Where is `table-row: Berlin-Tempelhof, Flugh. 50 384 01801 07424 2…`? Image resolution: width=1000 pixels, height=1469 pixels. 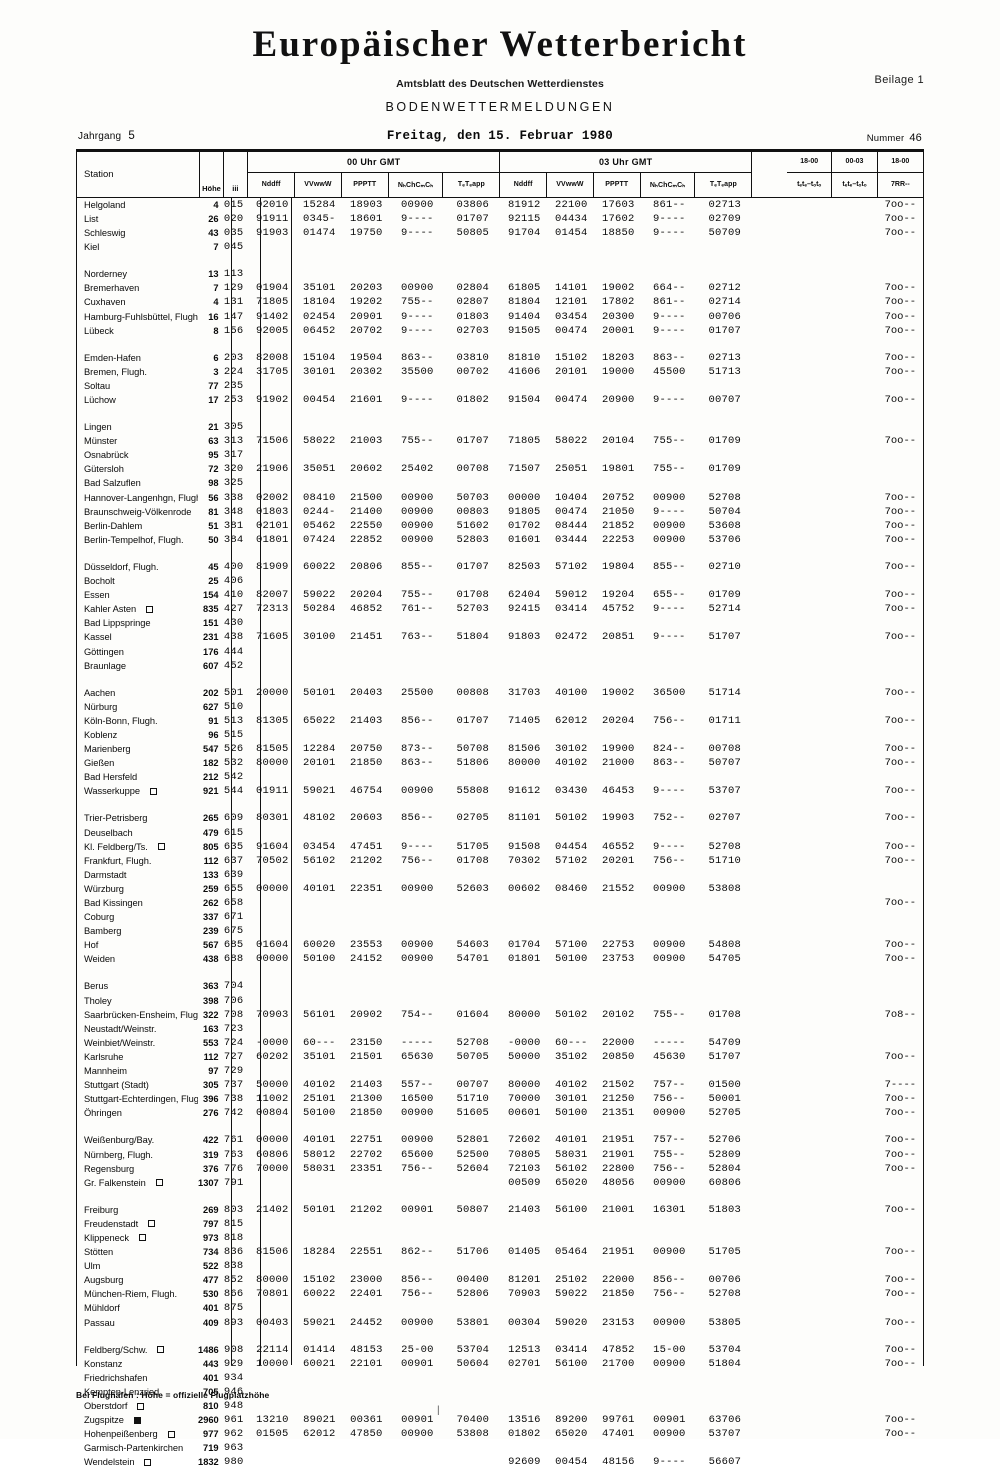 table-row: Berlin-Tempelhof, Flugh. 50 384 01801 07424 2… is located at coordinates (500, 540).